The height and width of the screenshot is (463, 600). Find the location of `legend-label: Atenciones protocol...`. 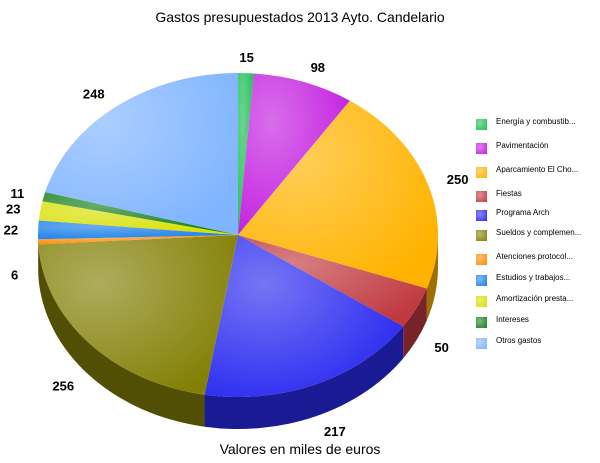

legend-label: Atenciones protocol... is located at coordinates (534, 256).